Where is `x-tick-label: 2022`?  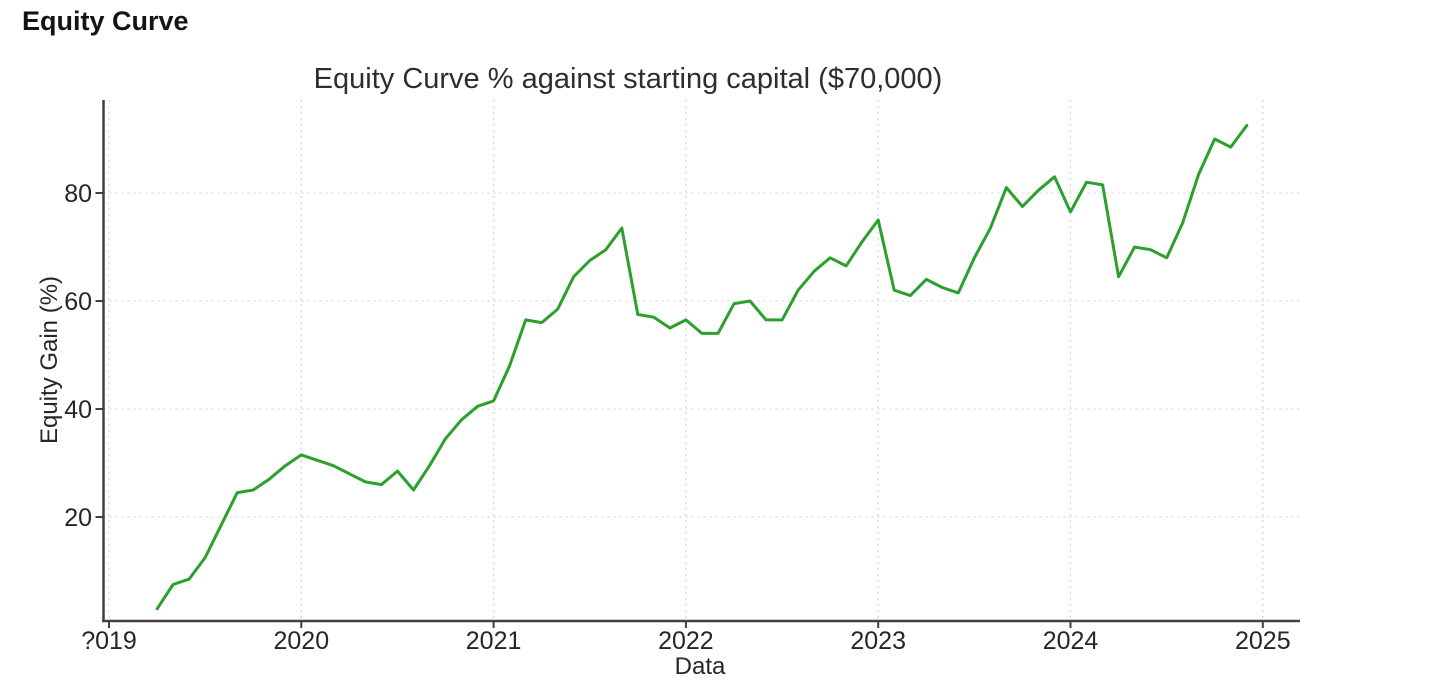
x-tick-label: 2022 is located at coordinates (686, 641).